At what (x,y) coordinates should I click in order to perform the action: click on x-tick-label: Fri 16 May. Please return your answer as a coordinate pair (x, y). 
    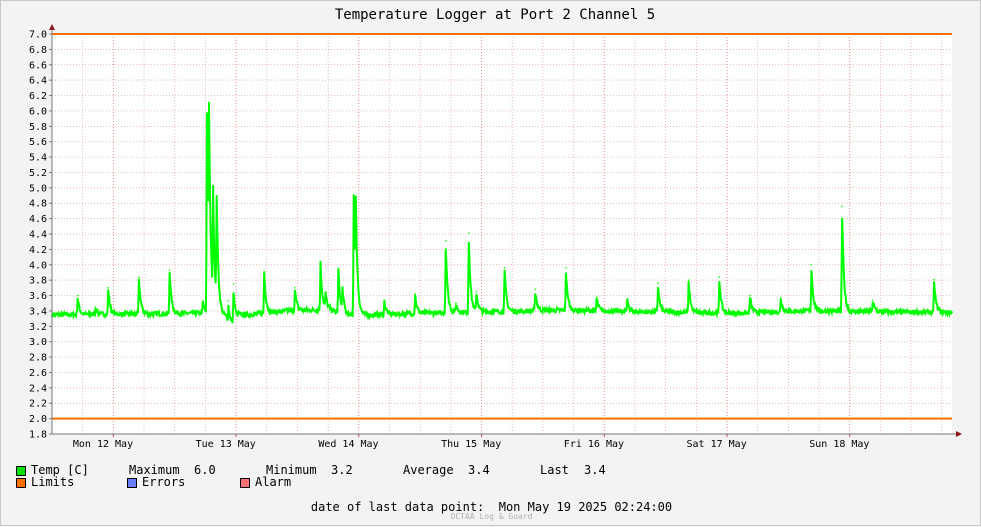
    Looking at the image, I should click on (594, 444).